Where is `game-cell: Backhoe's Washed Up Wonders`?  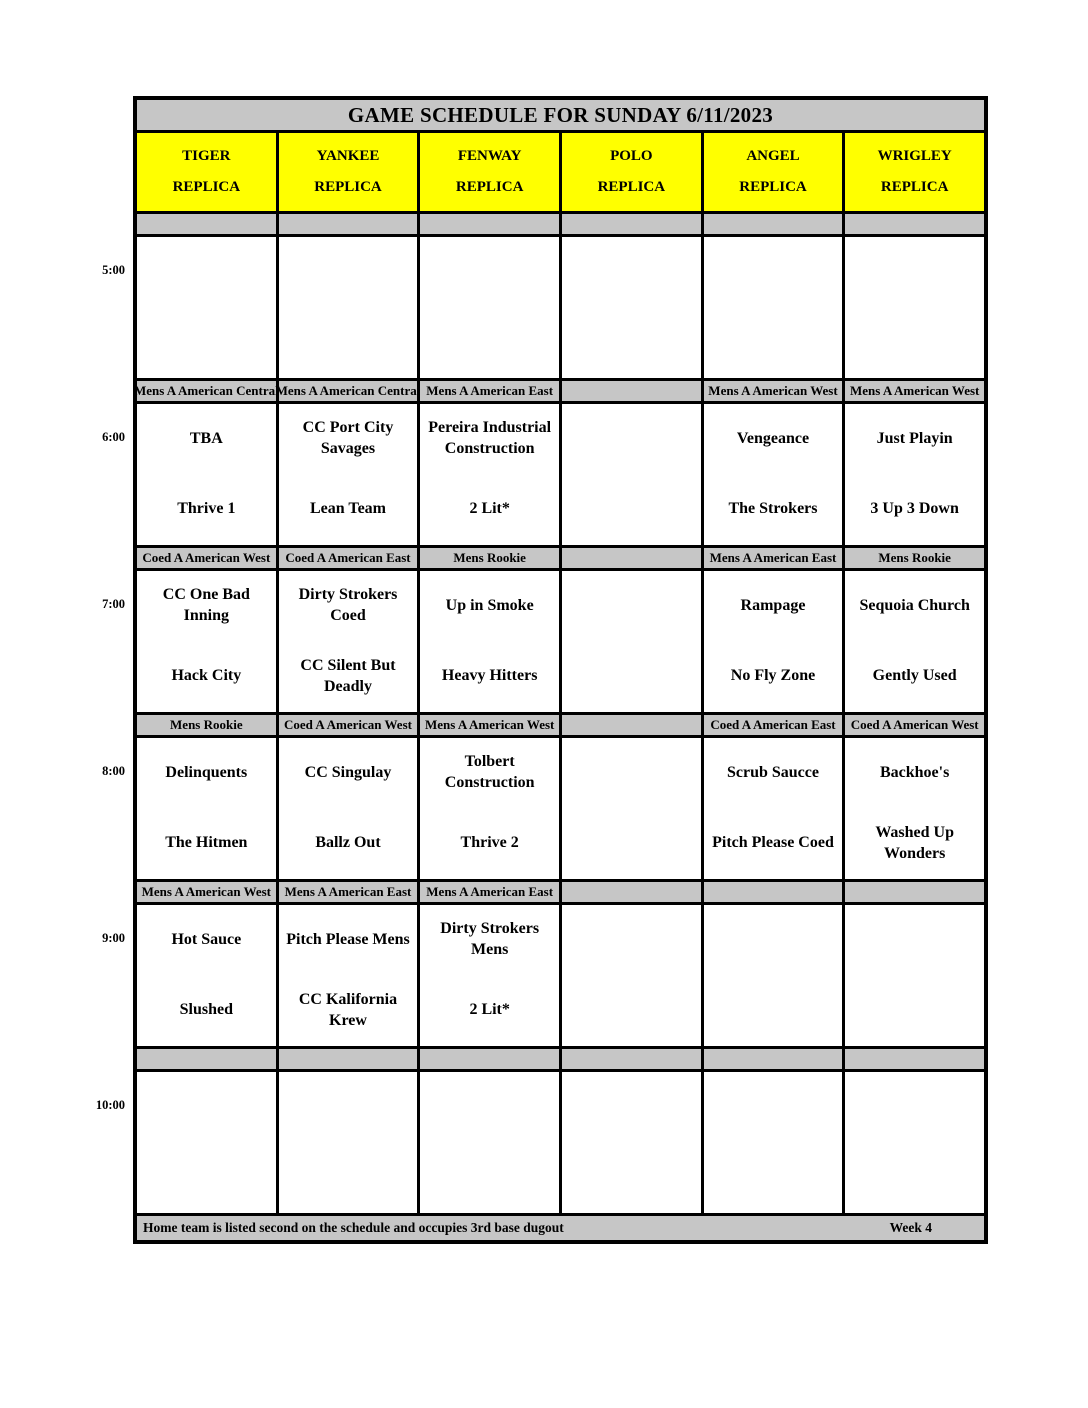
game-cell: Backhoe's Washed Up Wonders is located at coordinates (914, 808).